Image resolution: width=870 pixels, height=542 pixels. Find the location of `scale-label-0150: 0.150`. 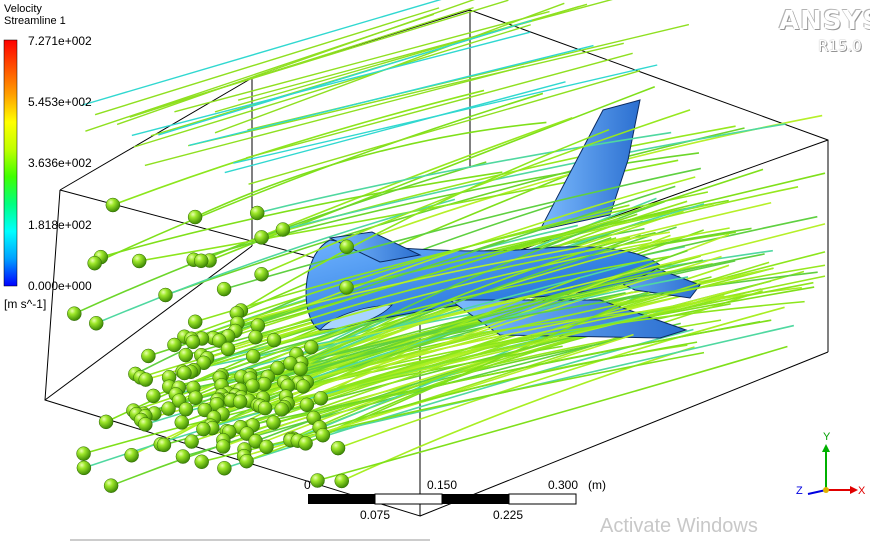

scale-label-0150: 0.150 is located at coordinates (442, 485).